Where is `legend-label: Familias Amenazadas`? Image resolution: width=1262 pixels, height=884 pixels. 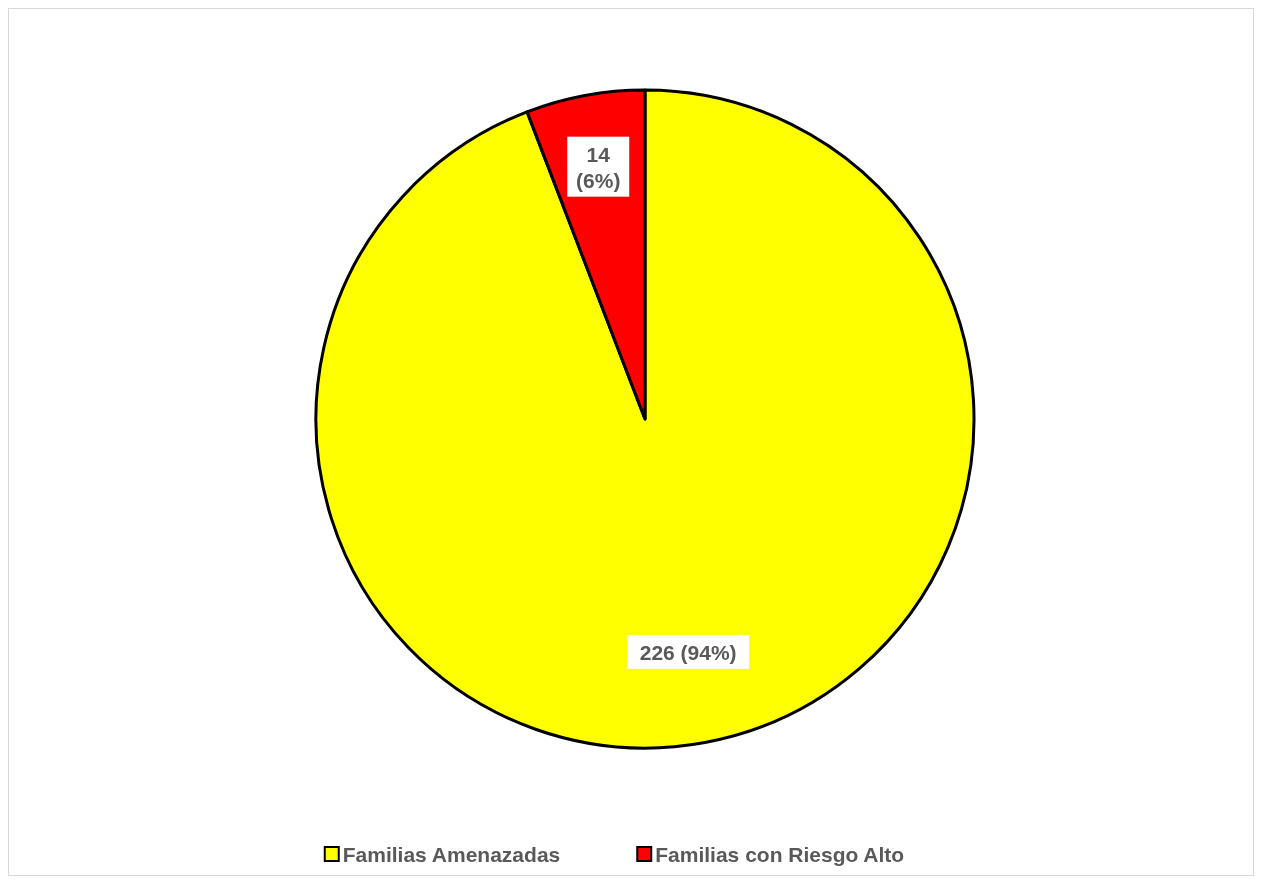
legend-label: Familias Amenazadas is located at coordinates (451, 854).